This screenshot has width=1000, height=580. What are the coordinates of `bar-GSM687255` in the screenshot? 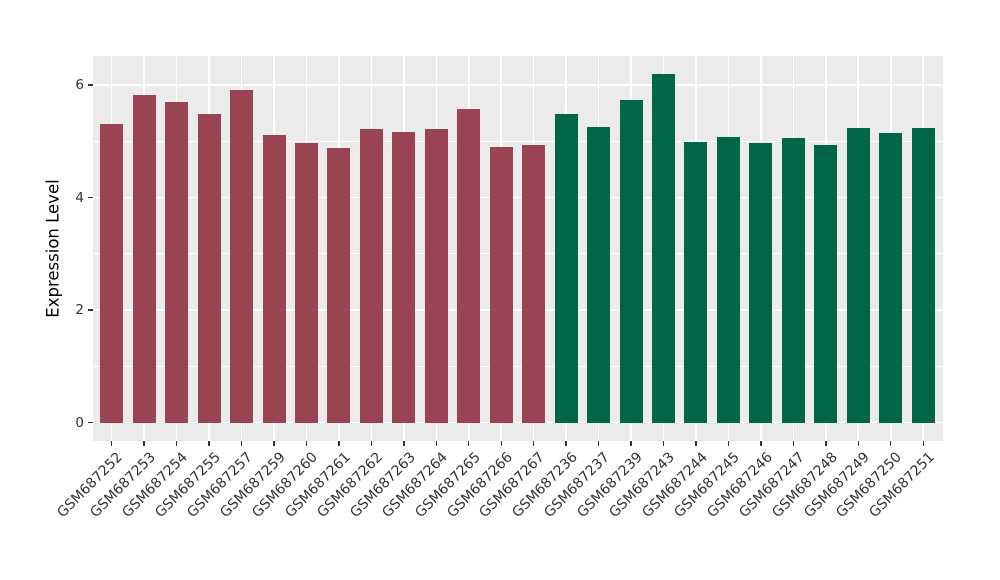 It's located at (209, 268).